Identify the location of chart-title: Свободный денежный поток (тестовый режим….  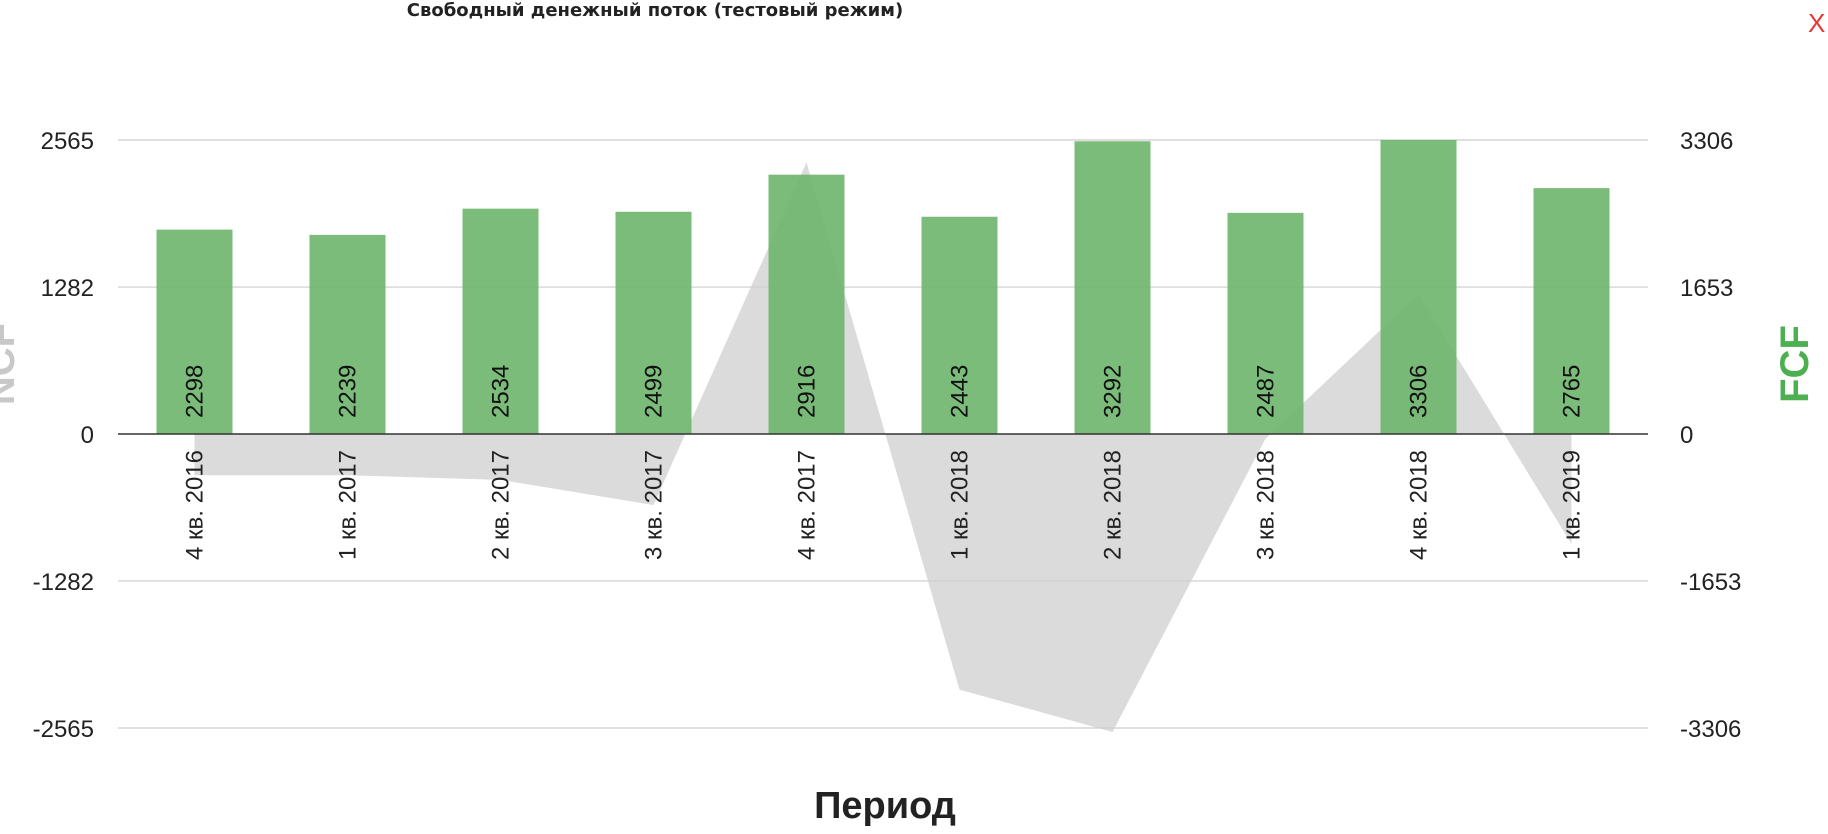
(655, 10).